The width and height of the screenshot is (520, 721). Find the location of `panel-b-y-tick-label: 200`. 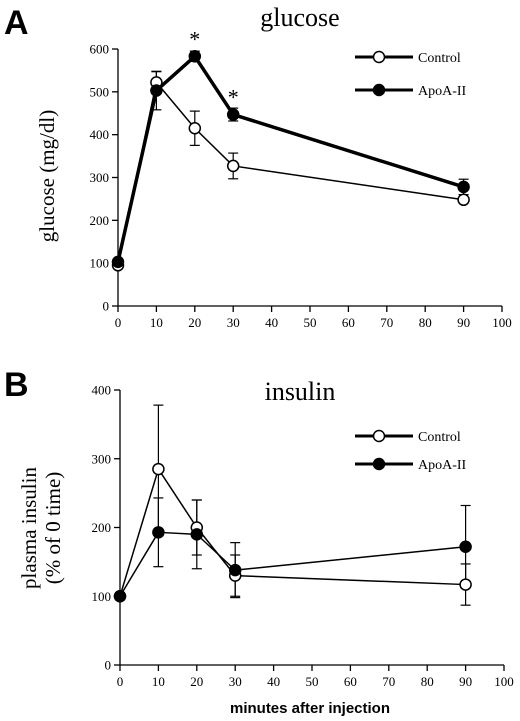

panel-b-y-tick-label: 200 is located at coordinates (102, 527).